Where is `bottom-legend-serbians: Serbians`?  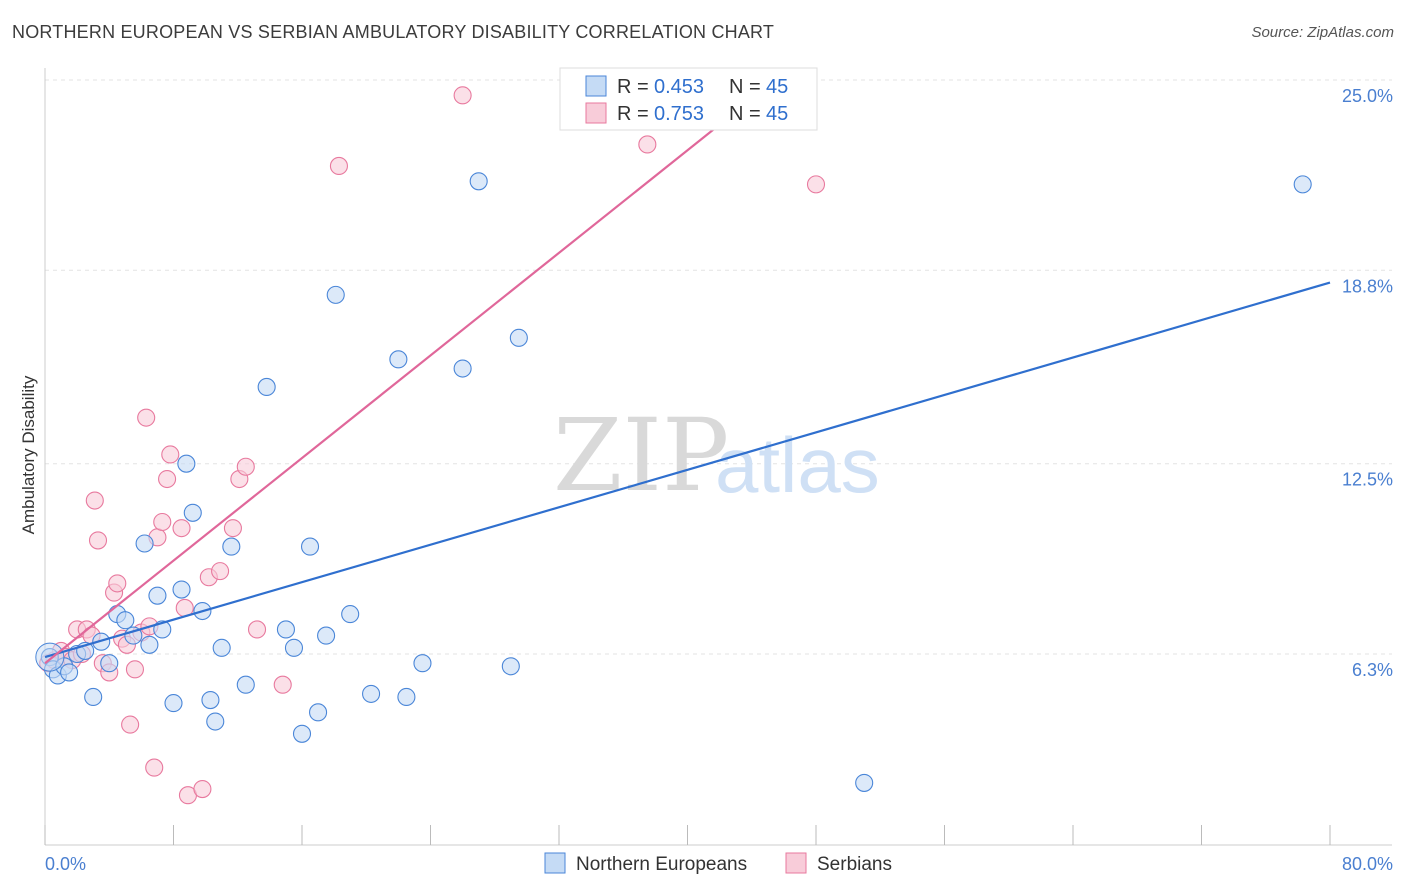 bottom-legend-serbians: Serbians is located at coordinates (854, 864).